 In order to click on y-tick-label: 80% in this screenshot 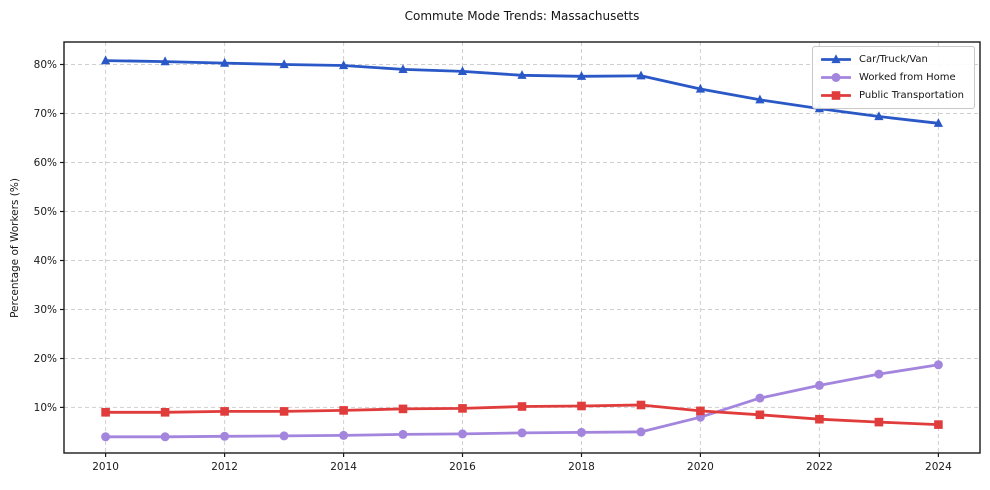, I will do `click(45, 65)`.